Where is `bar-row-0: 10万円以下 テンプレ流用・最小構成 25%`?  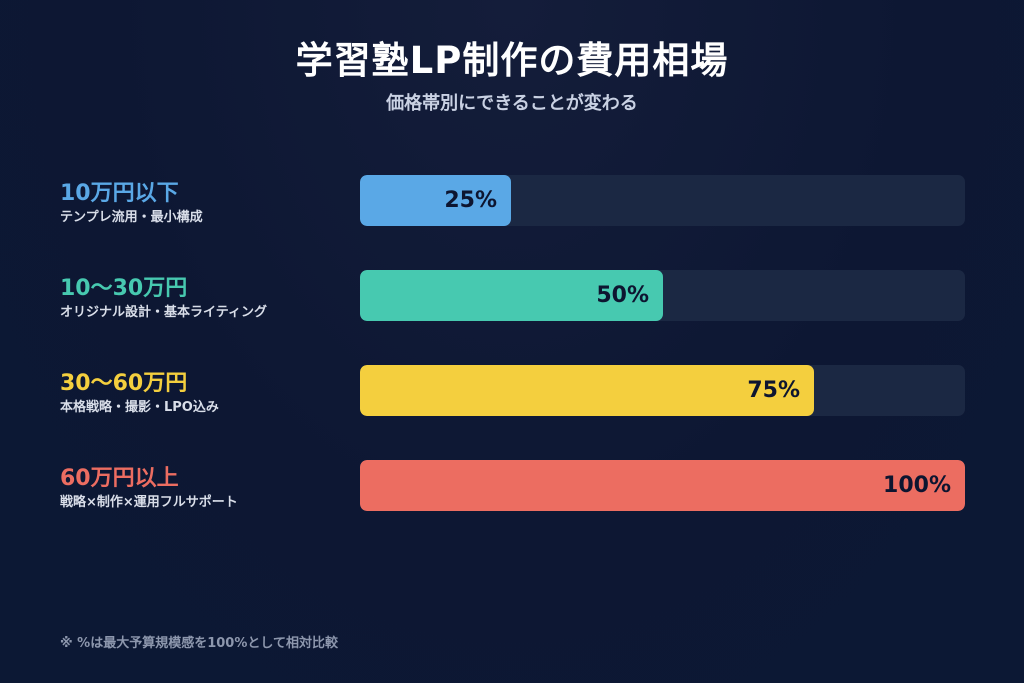 bar-row-0: 10万円以下 テンプレ流用・最小構成 25% is located at coordinates (512, 201).